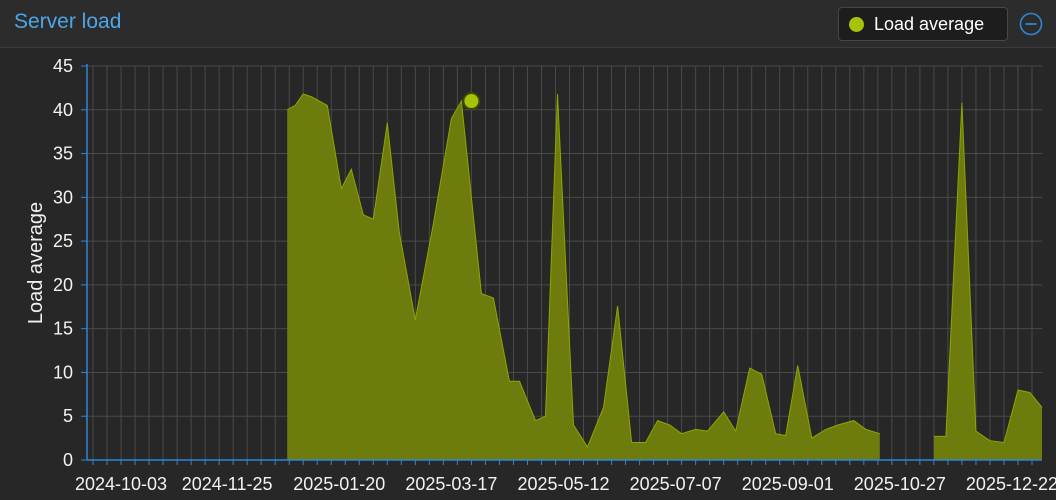 The width and height of the screenshot is (1056, 500). Describe the element at coordinates (788, 484) in the screenshot. I see `x-tick-label: 2025-09-01` at that location.